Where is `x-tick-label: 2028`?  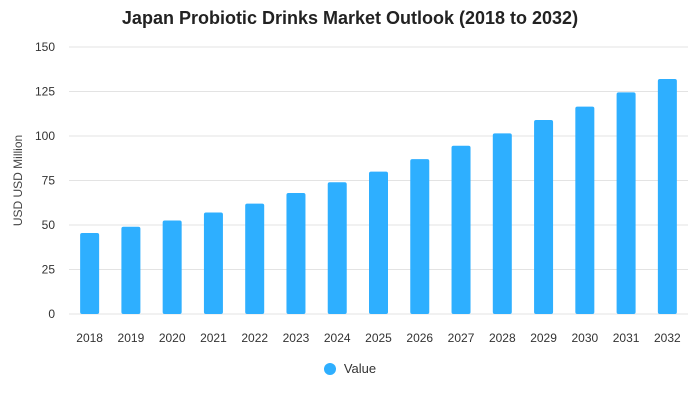
x-tick-label: 2028 is located at coordinates (502, 338).